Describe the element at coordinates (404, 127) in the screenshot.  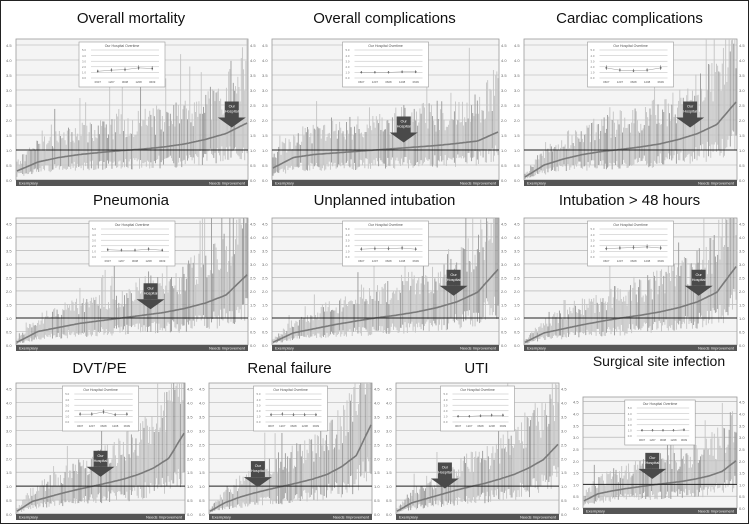
I see `marker-label: Hospital` at that location.